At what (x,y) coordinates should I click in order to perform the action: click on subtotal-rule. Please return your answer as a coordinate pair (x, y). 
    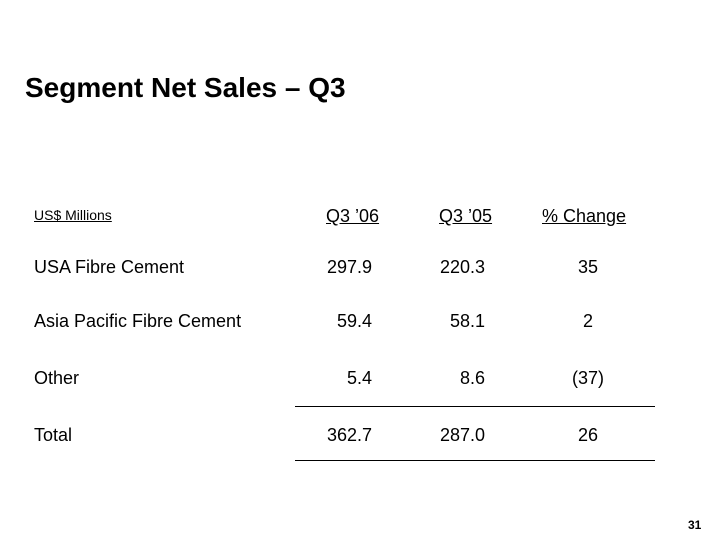
    Looking at the image, I should click on (475, 406).